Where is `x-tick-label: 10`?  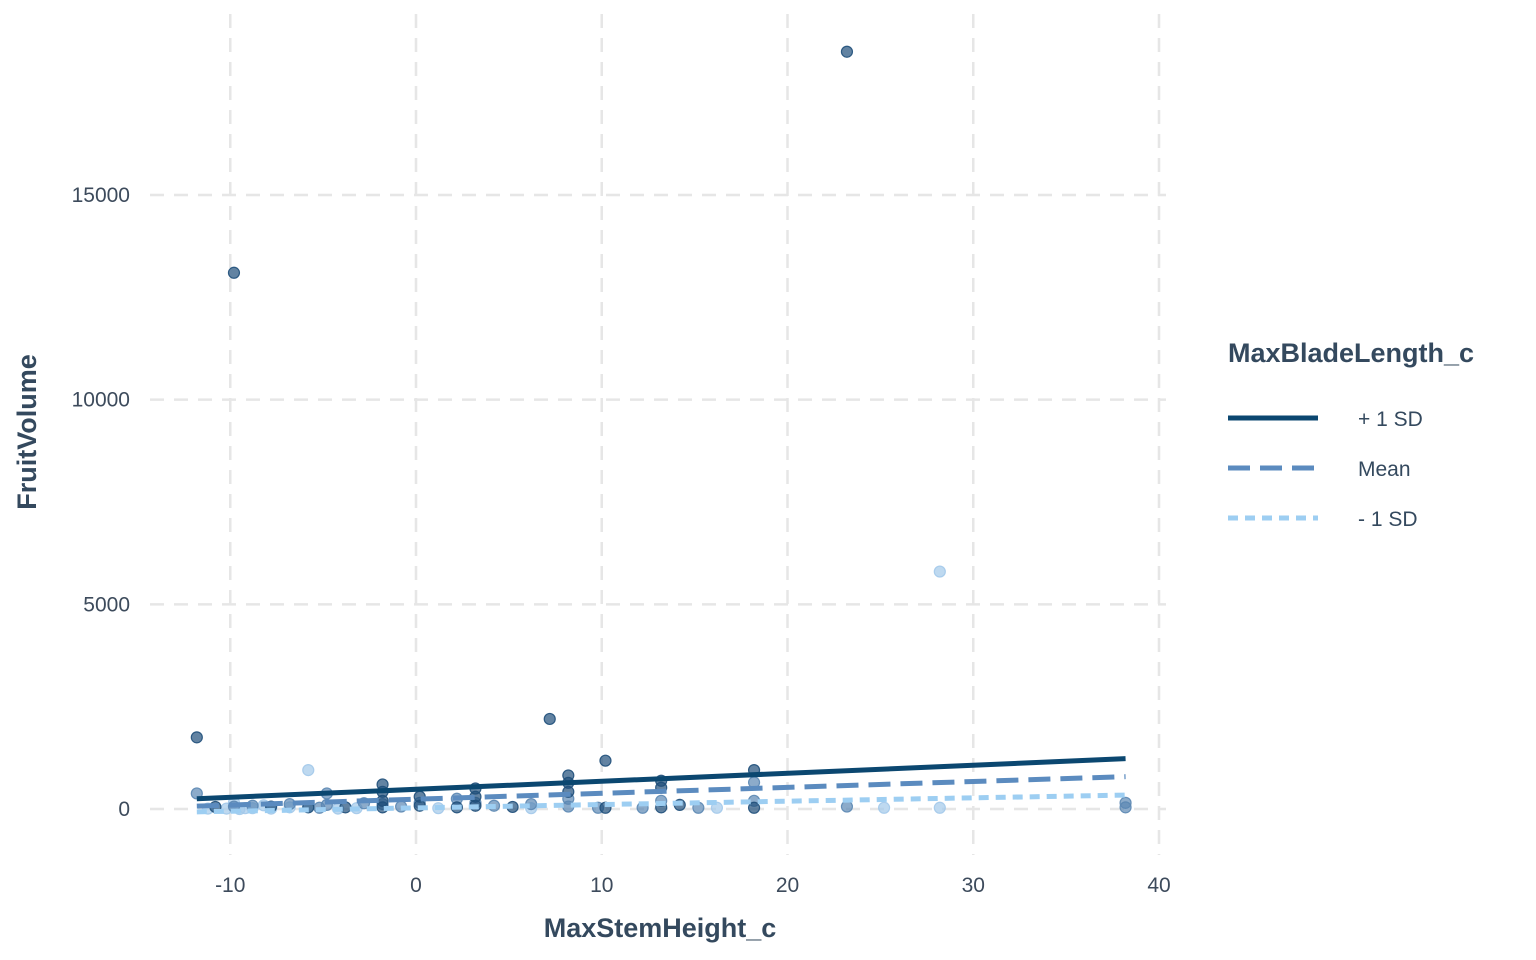 x-tick-label: 10 is located at coordinates (601, 885).